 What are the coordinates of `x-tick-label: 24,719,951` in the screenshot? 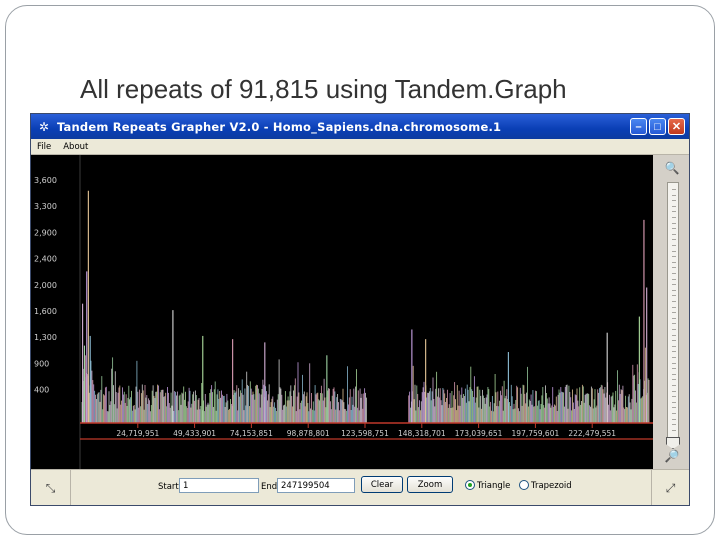 It's located at (137, 433).